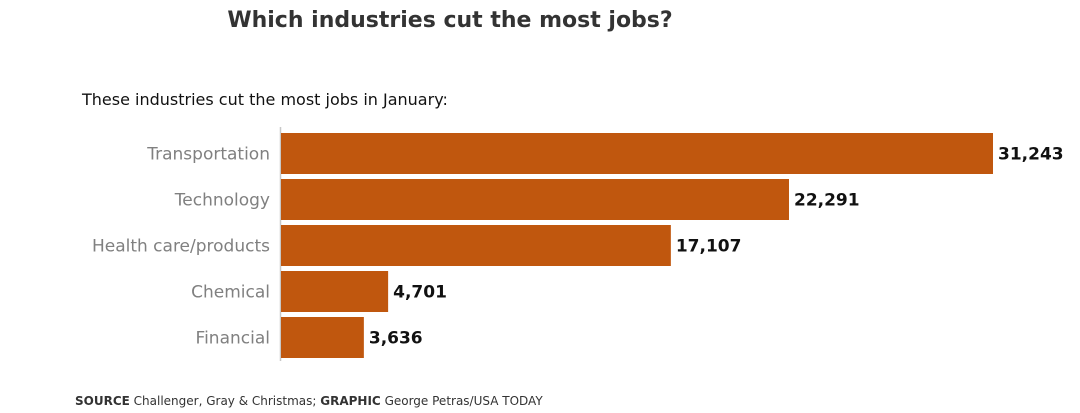 The height and width of the screenshot is (413, 1080). I want to click on bar-technology, so click(535, 199).